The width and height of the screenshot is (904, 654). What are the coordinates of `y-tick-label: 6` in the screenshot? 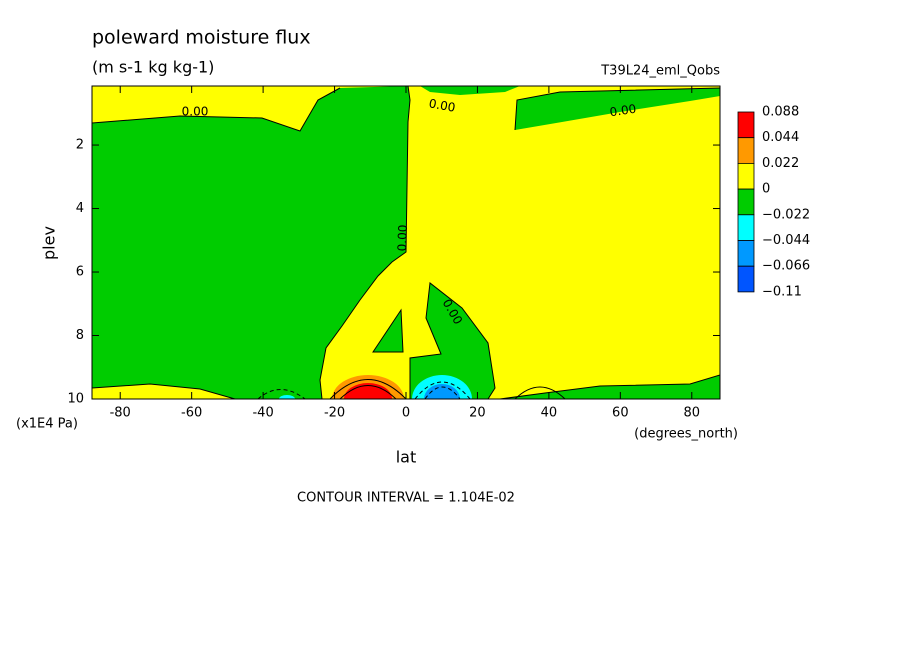 It's located at (80, 272).